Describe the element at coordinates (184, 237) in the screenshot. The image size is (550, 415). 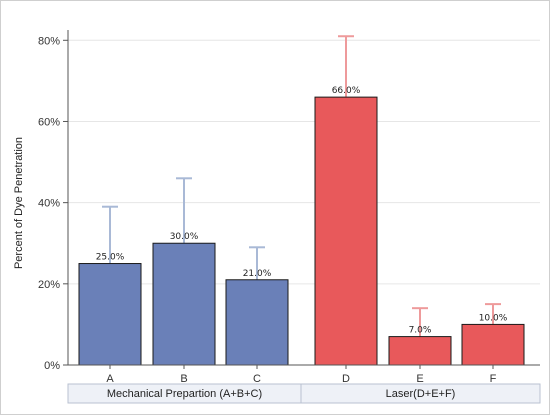
I see `data-label-B: 30.0%` at that location.